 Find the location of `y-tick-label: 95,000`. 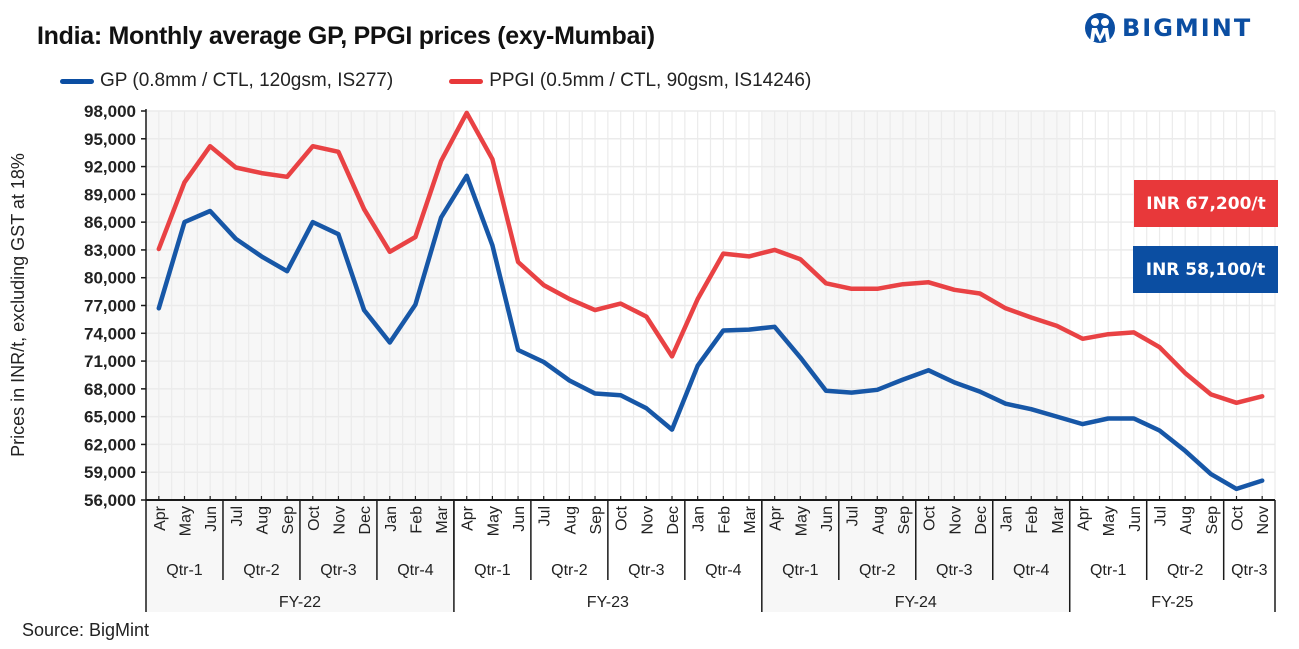

y-tick-label: 95,000 is located at coordinates (110, 139).